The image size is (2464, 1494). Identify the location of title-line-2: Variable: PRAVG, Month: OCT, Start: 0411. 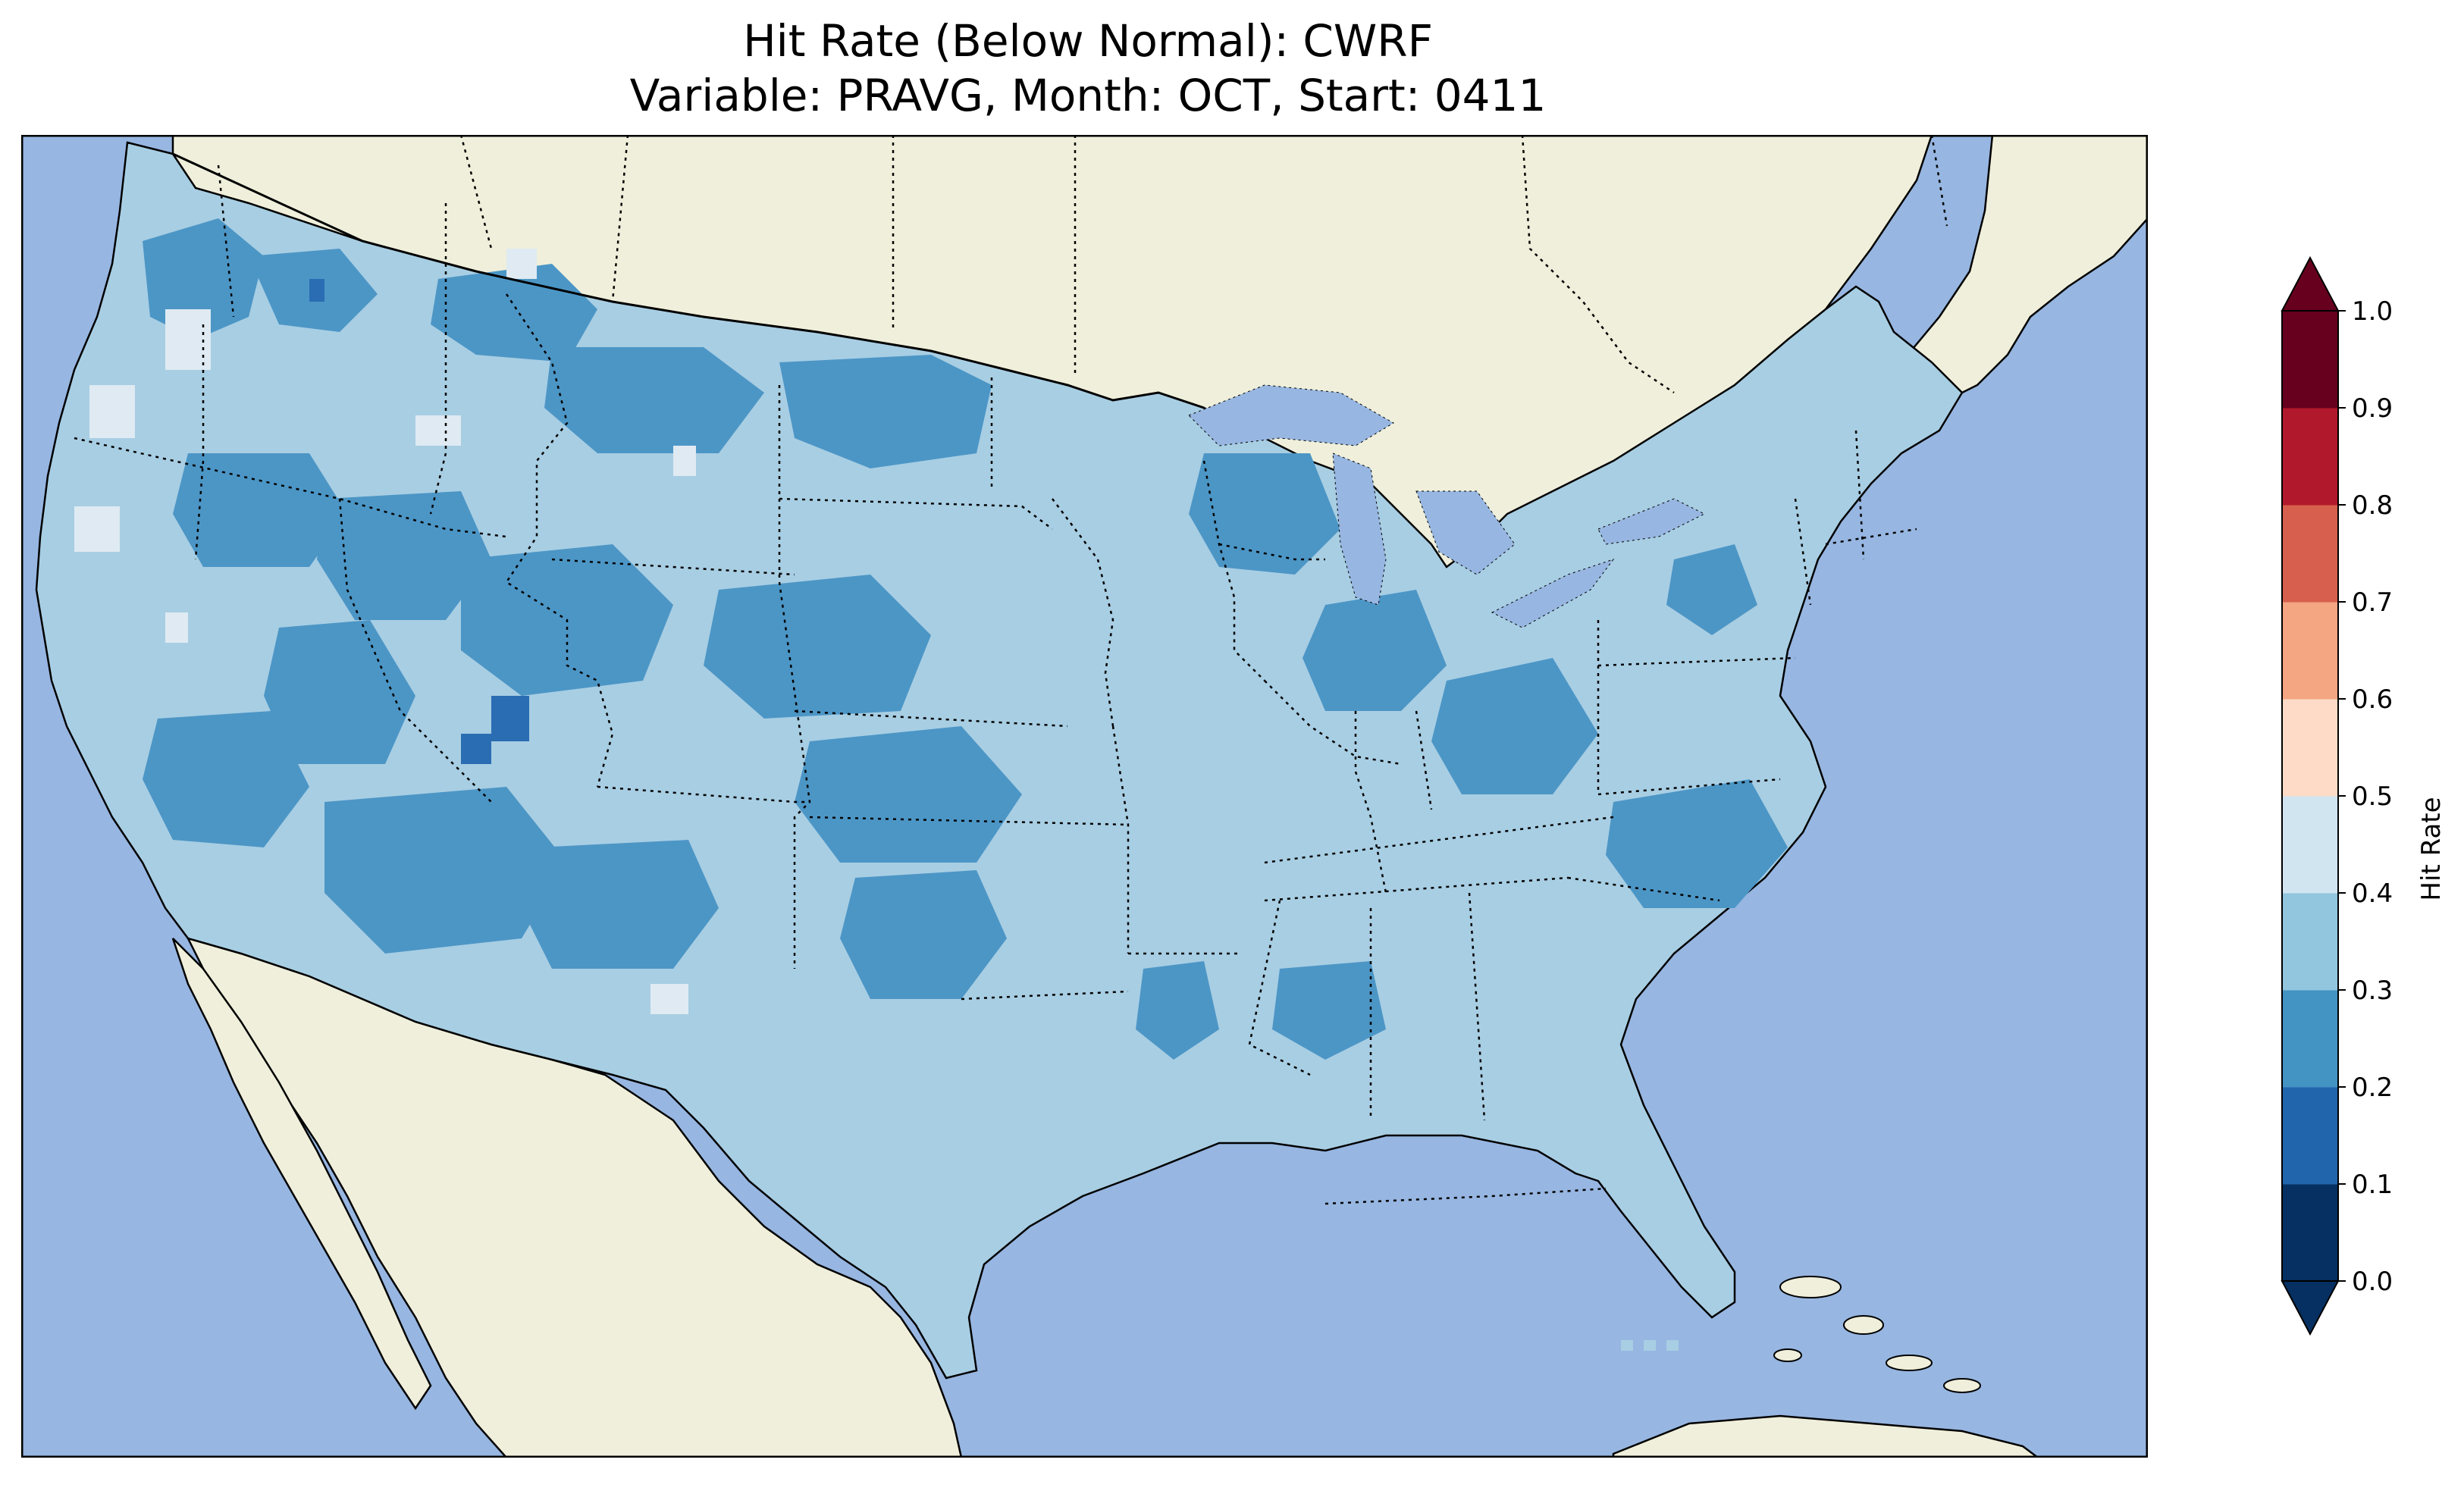
(1088, 95).